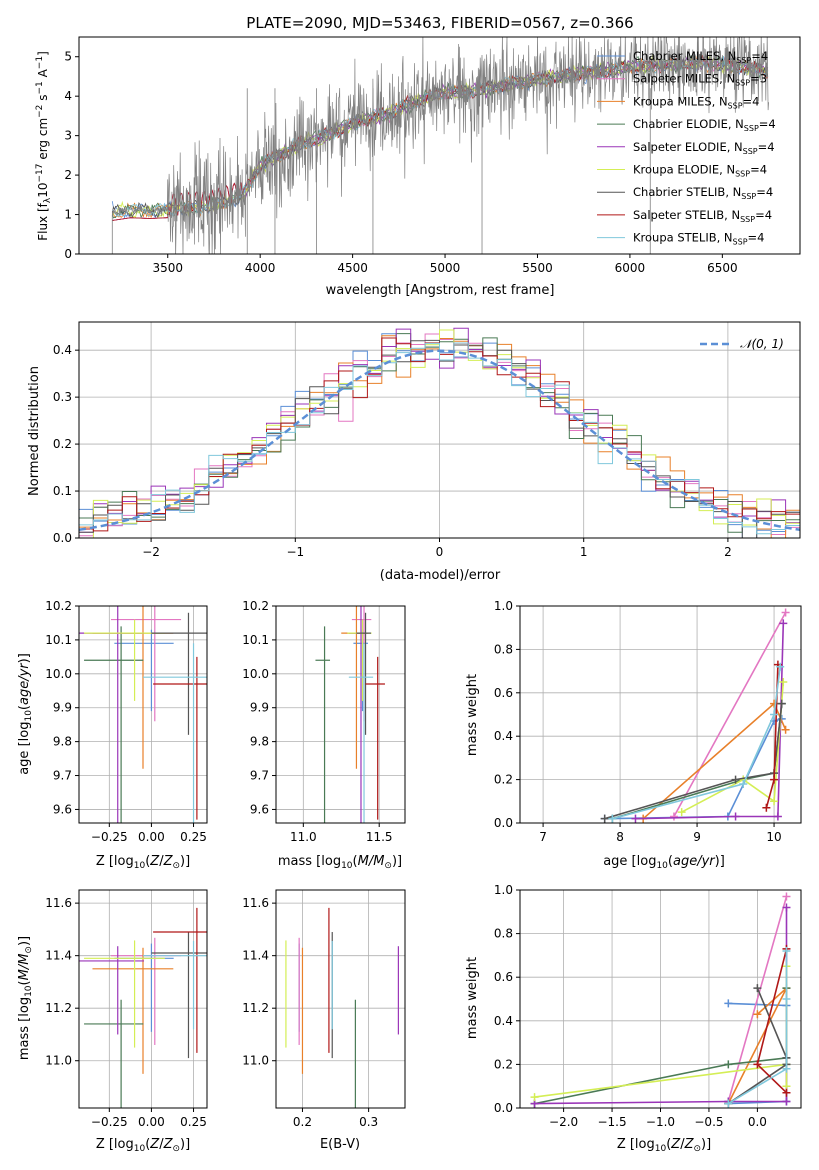  I want to click on spectrum-xtick-label: 5500, so click(537, 268).